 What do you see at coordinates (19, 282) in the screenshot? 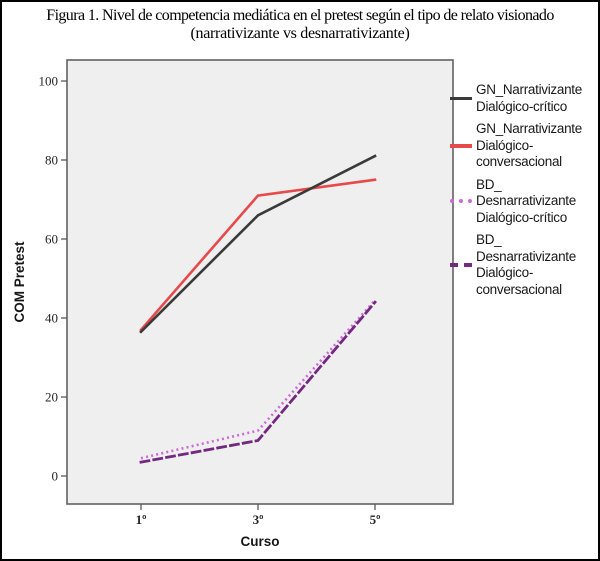
I see `y-axis-title: COM Pretest` at bounding box center [19, 282].